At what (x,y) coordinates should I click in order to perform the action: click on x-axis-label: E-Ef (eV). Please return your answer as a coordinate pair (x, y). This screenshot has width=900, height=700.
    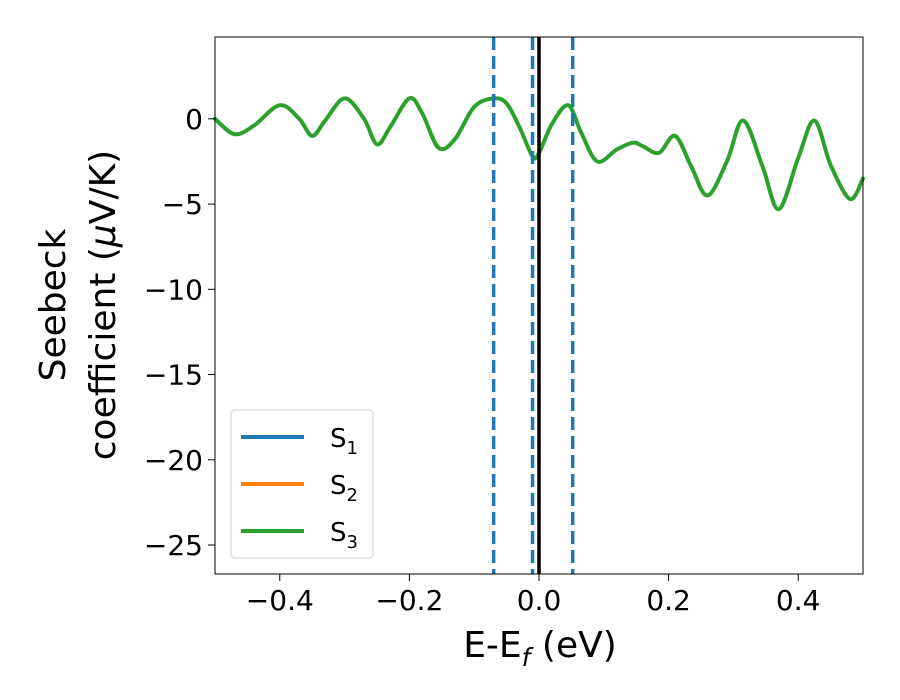
    Looking at the image, I should click on (540, 648).